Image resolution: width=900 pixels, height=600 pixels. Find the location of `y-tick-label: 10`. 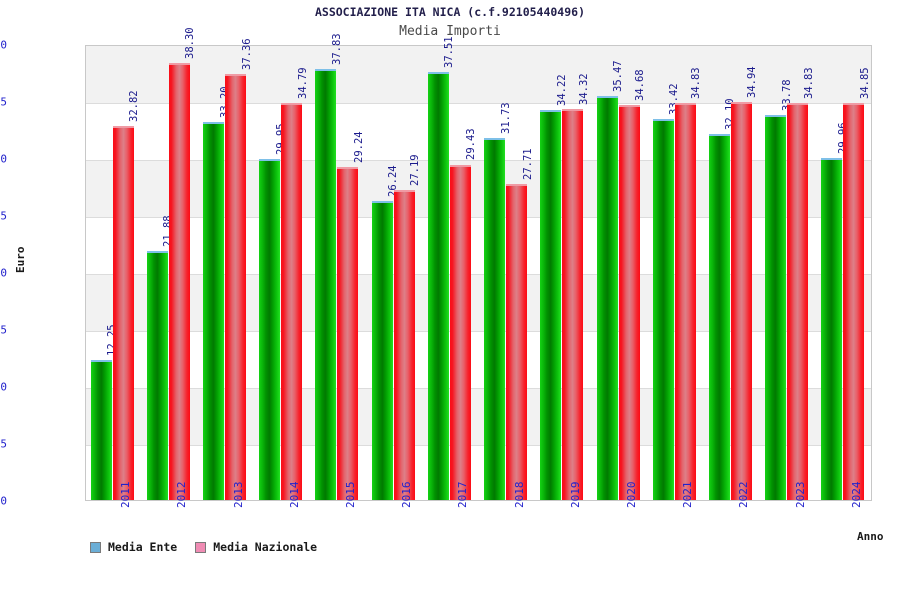

y-tick-label: 10 is located at coordinates (3, 387).